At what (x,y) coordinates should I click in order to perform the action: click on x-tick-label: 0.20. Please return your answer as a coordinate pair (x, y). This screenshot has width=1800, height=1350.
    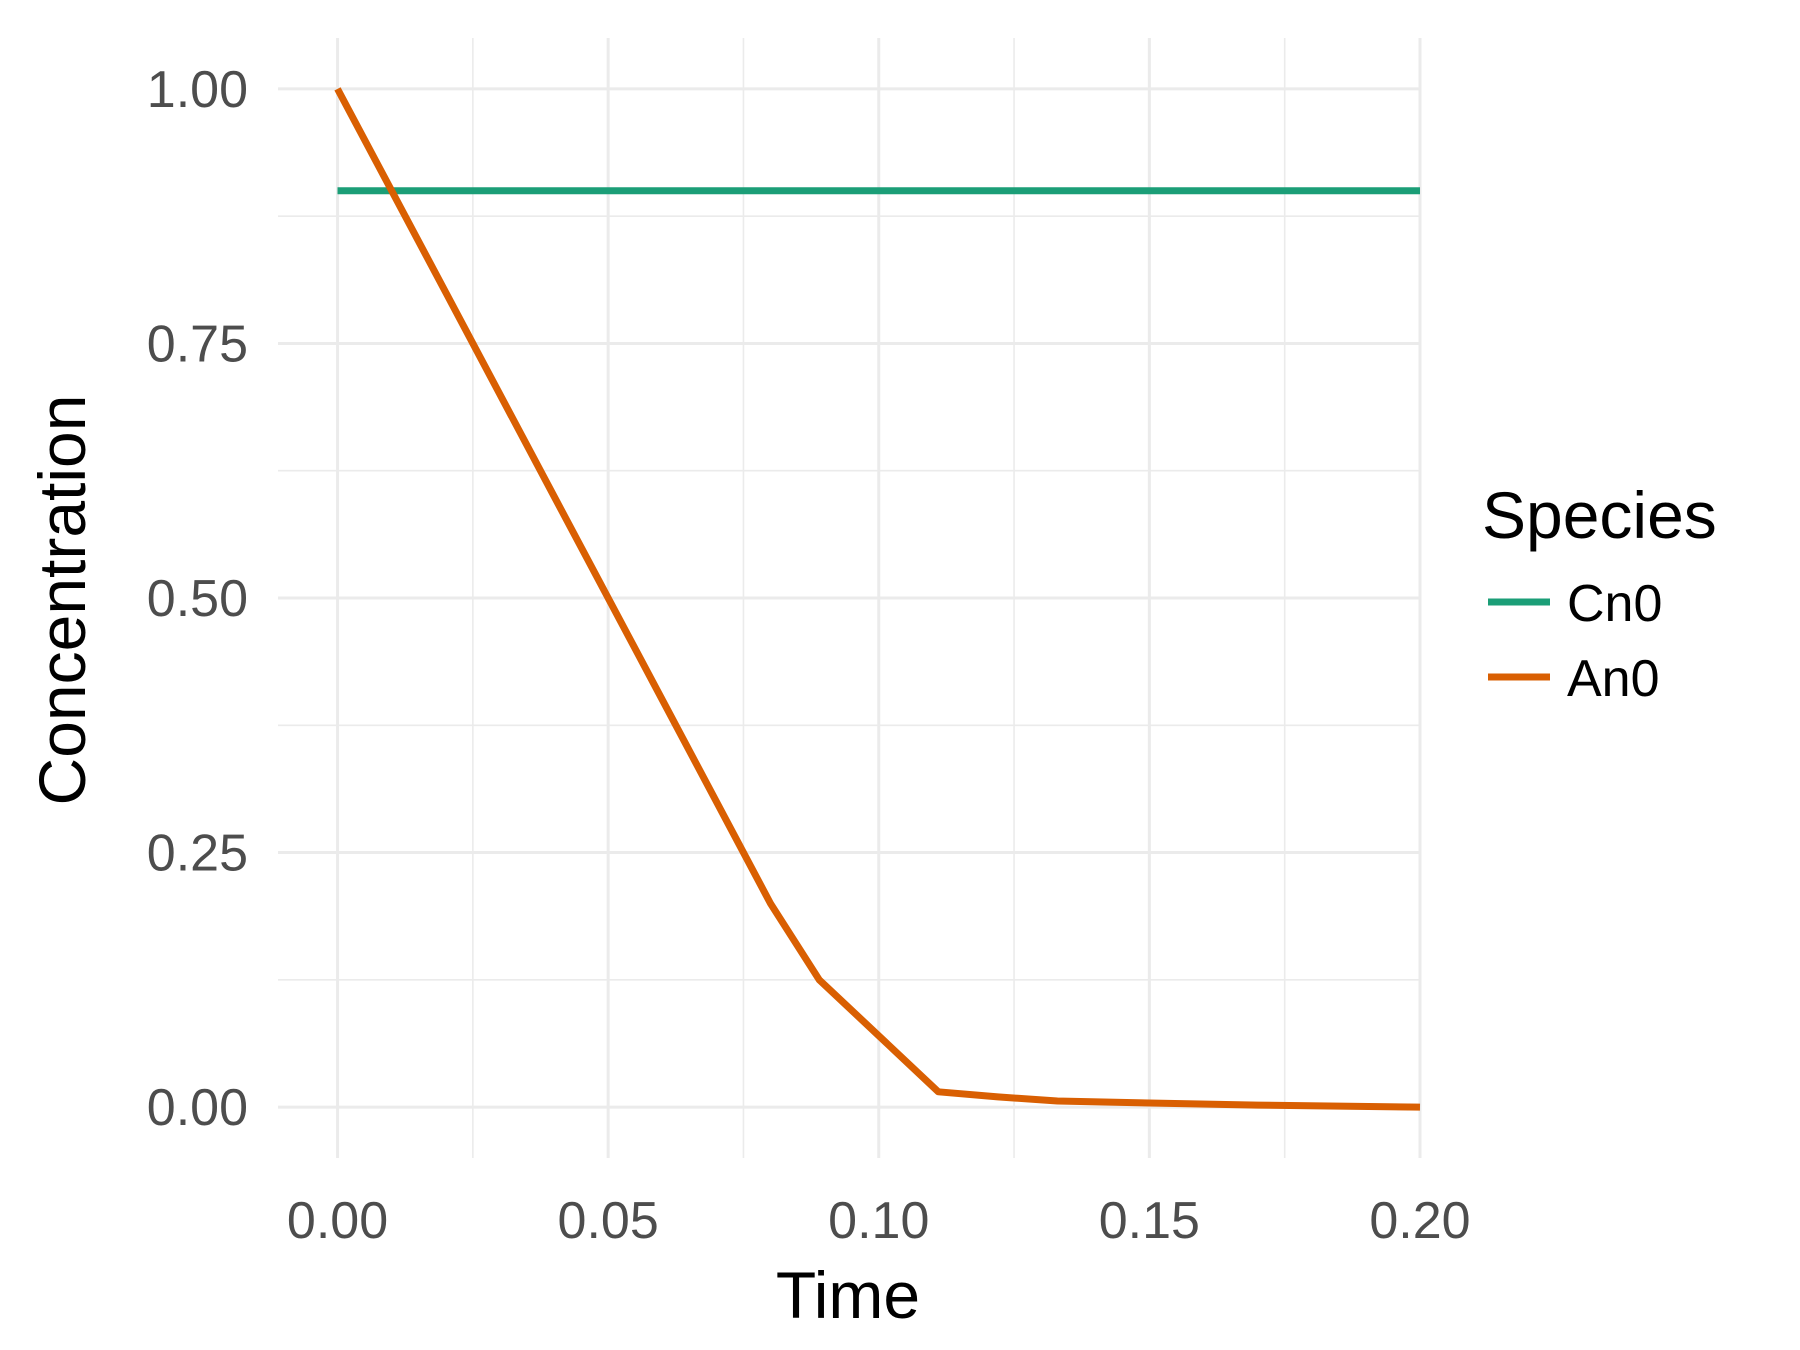
    Looking at the image, I should click on (1419, 1221).